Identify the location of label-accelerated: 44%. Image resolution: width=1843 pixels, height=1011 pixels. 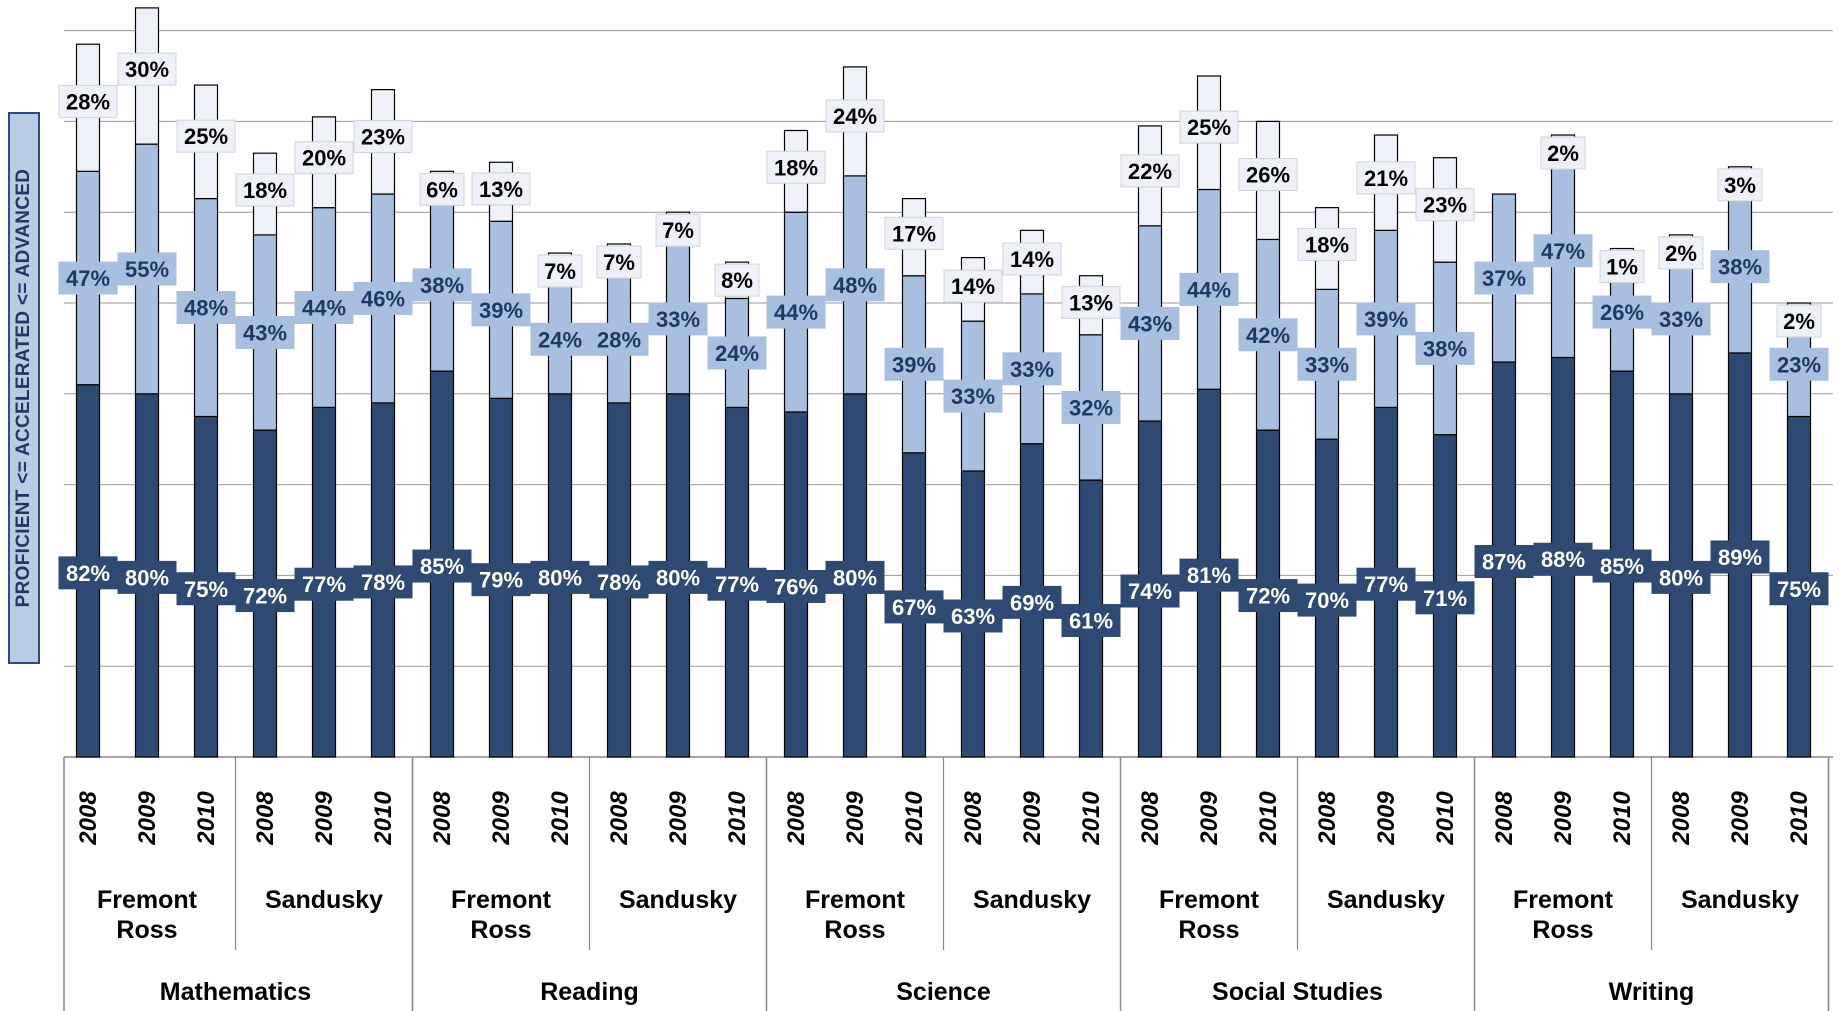
(324, 308).